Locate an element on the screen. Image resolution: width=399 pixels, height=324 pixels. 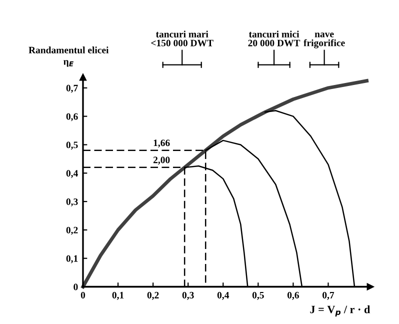
y-tick-label: 0,5 is located at coordinates (72, 146).